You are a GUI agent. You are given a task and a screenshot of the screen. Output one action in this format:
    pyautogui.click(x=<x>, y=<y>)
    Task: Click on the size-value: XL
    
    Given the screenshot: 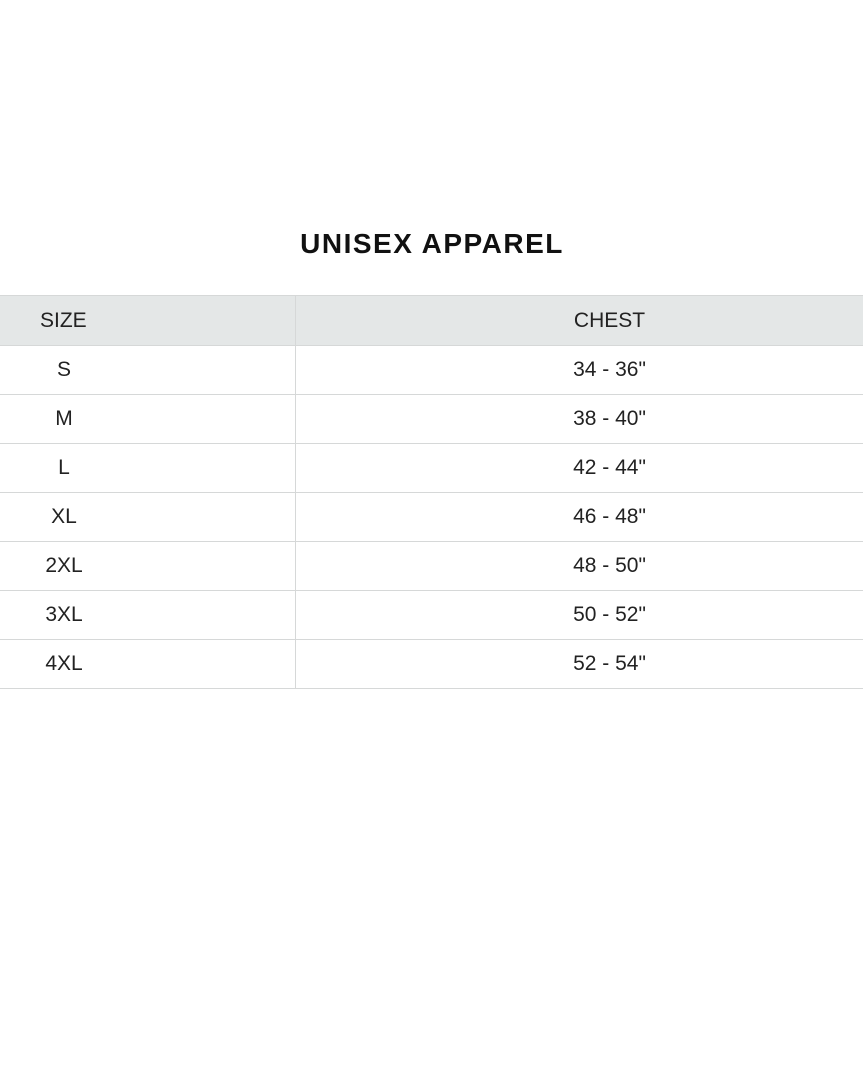 What is the action you would take?
    pyautogui.click(x=64, y=516)
    